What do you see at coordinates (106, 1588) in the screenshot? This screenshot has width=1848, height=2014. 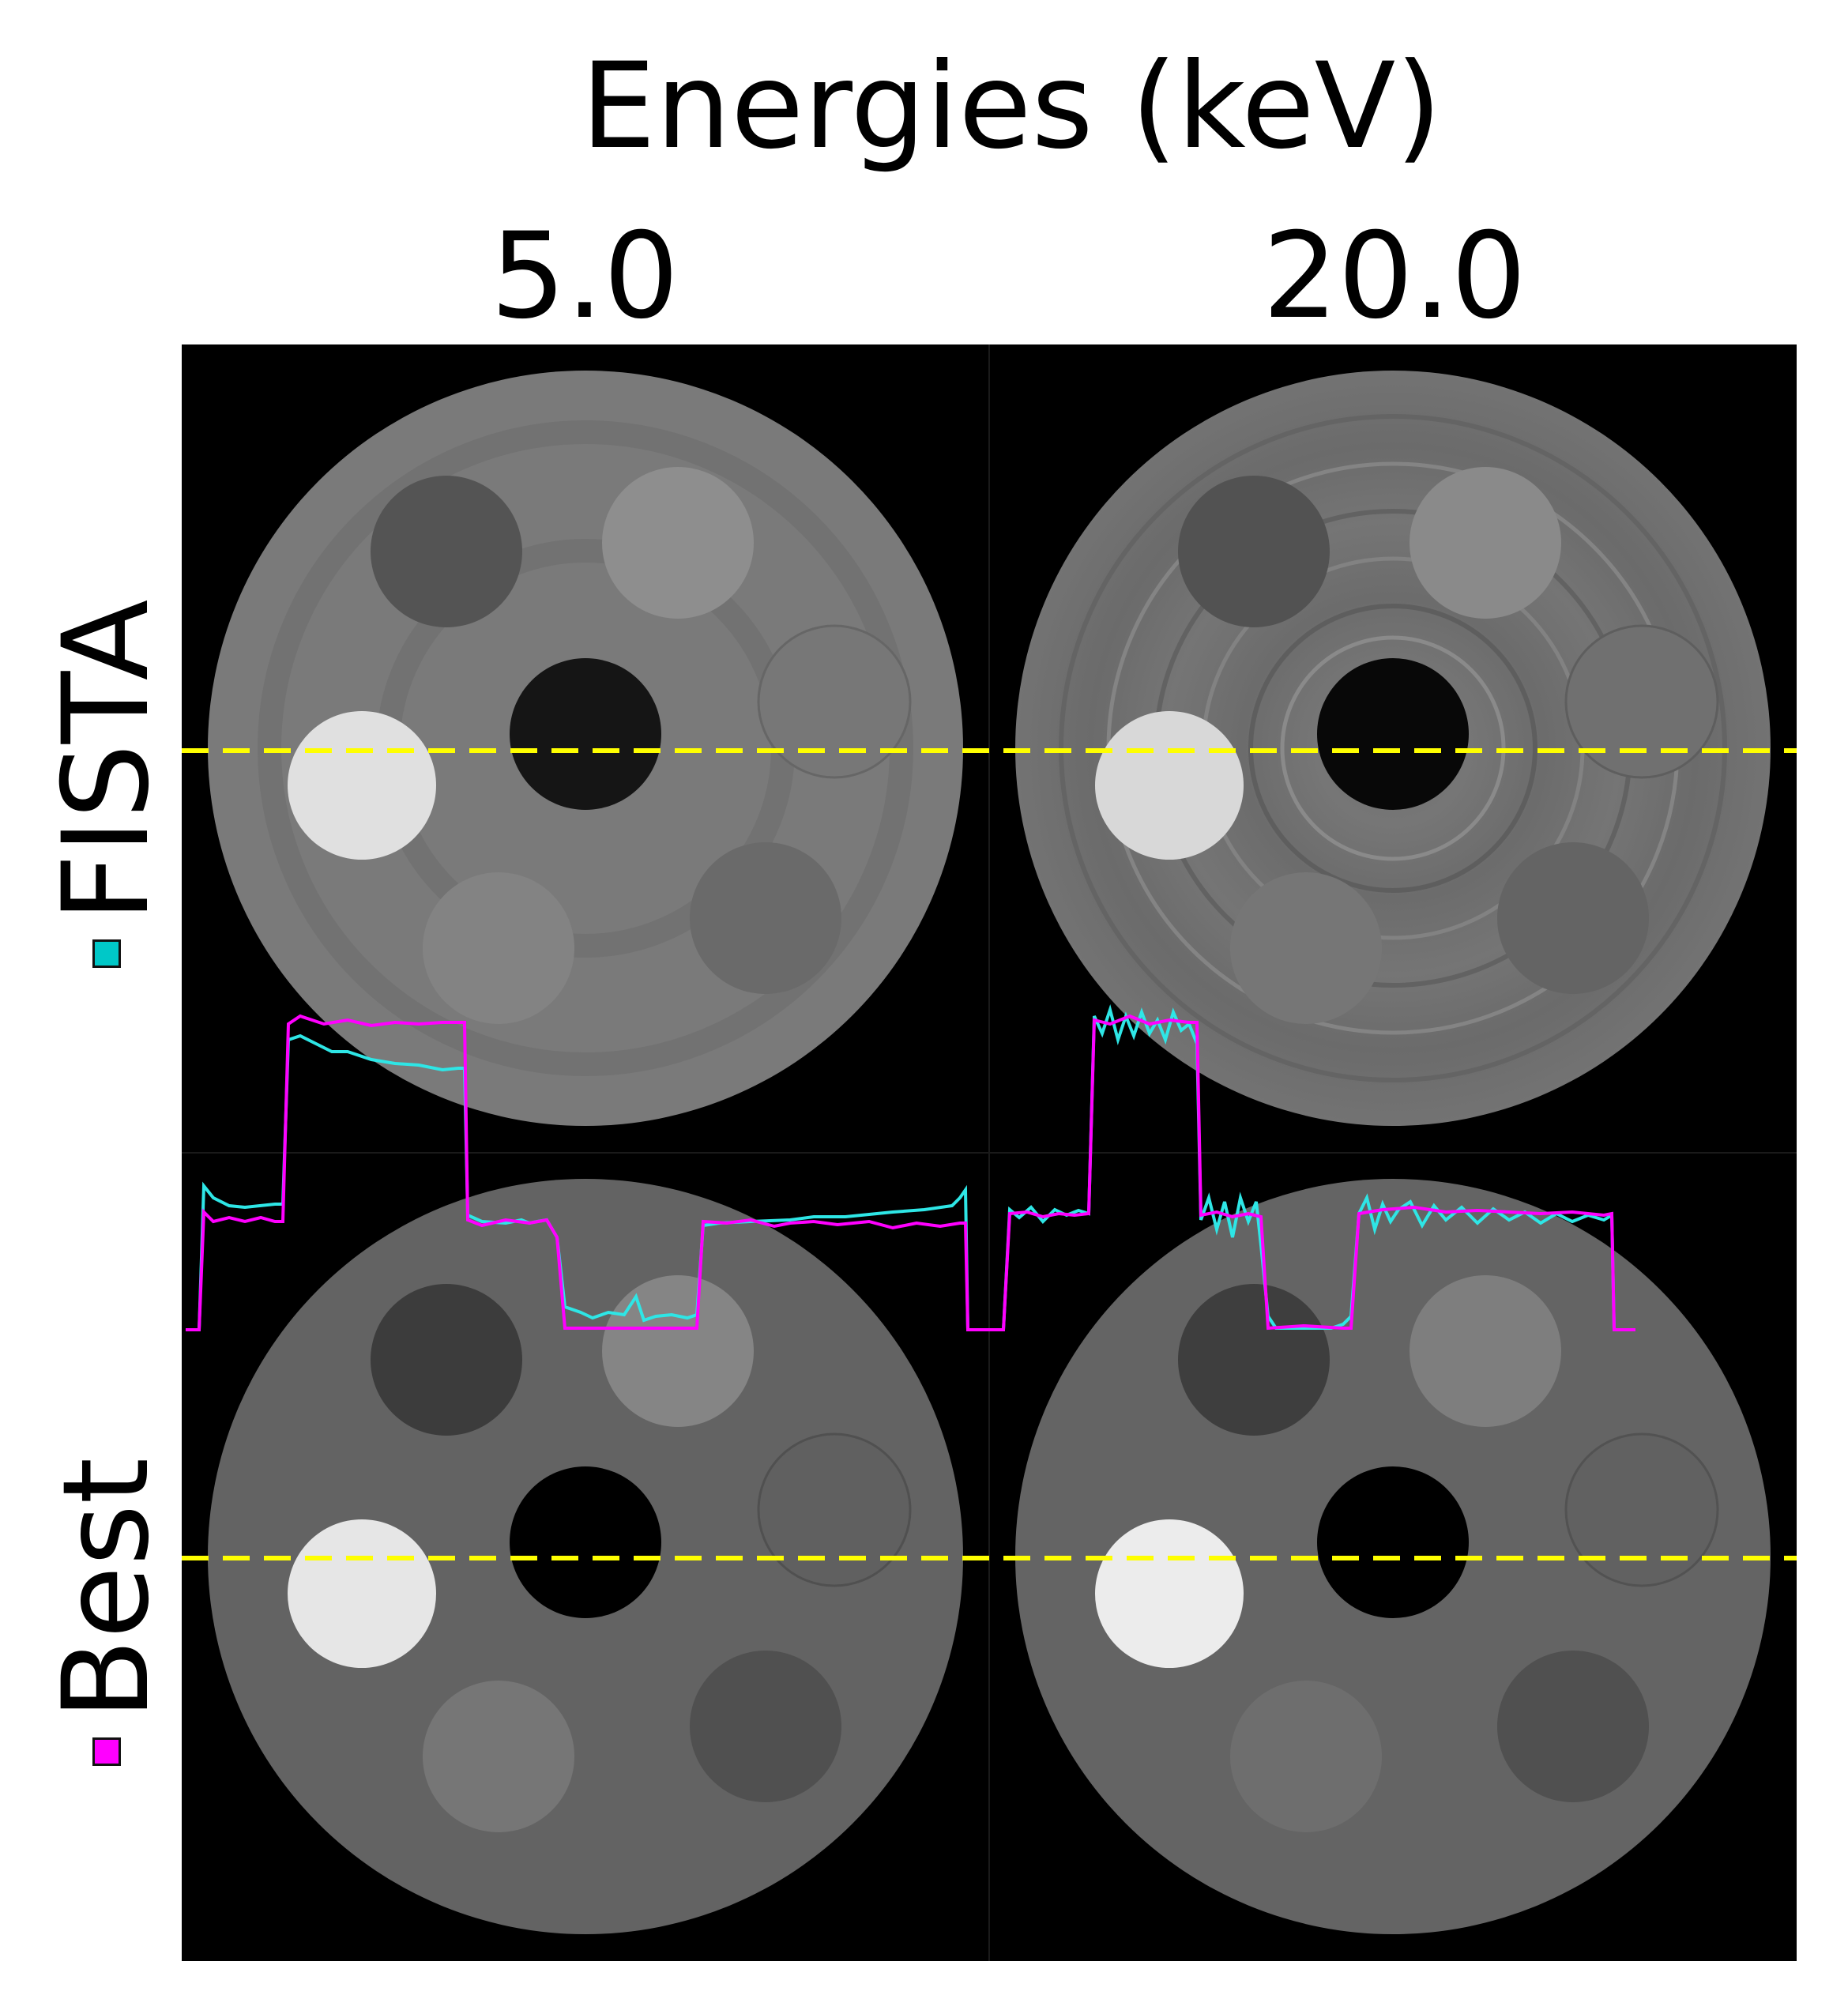 I see `row-label-best-text: Best` at bounding box center [106, 1588].